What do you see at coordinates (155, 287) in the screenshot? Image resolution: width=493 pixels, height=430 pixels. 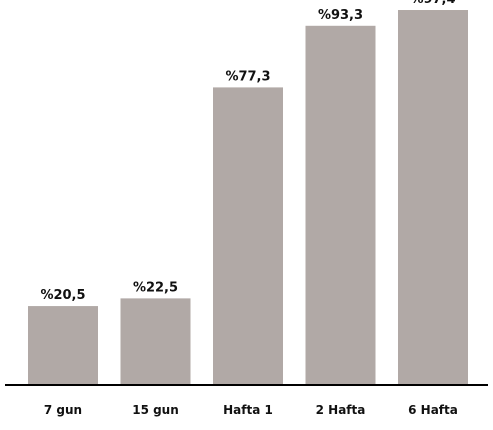 I see `data-label-2: %22,5` at bounding box center [155, 287].